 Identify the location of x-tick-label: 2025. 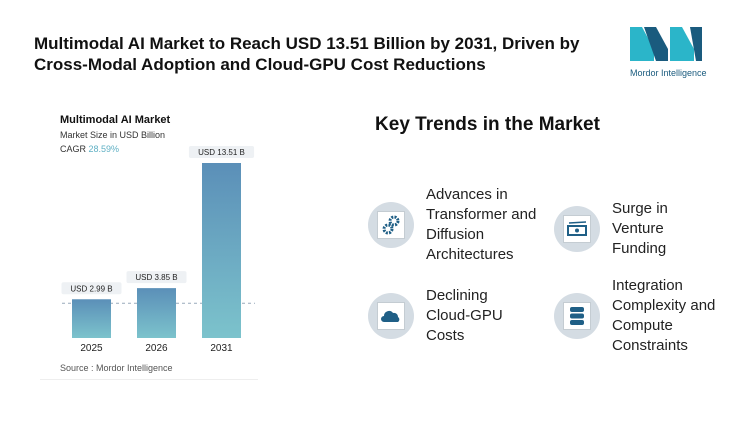
(91, 348).